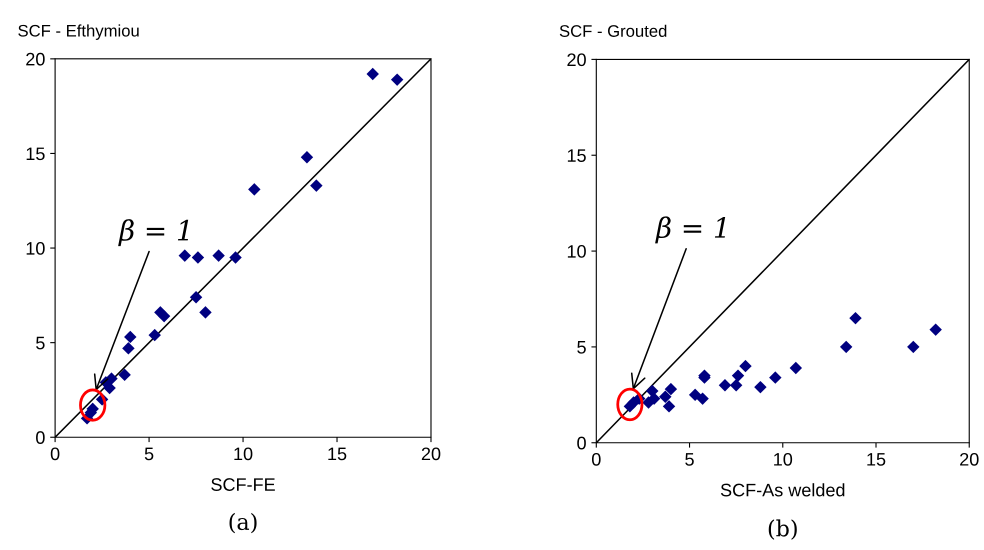 This screenshot has width=984, height=550. I want to click on y-axis-title: SCF - Efthymiou, so click(78, 32).